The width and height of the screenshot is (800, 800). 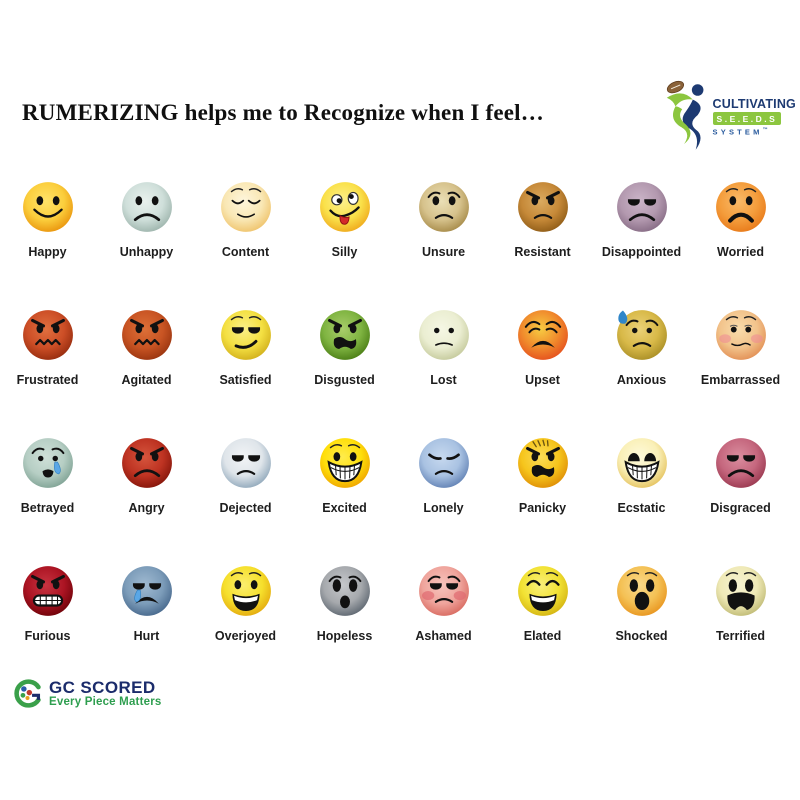 What do you see at coordinates (245, 508) in the screenshot?
I see `emotion-label: Dejected` at bounding box center [245, 508].